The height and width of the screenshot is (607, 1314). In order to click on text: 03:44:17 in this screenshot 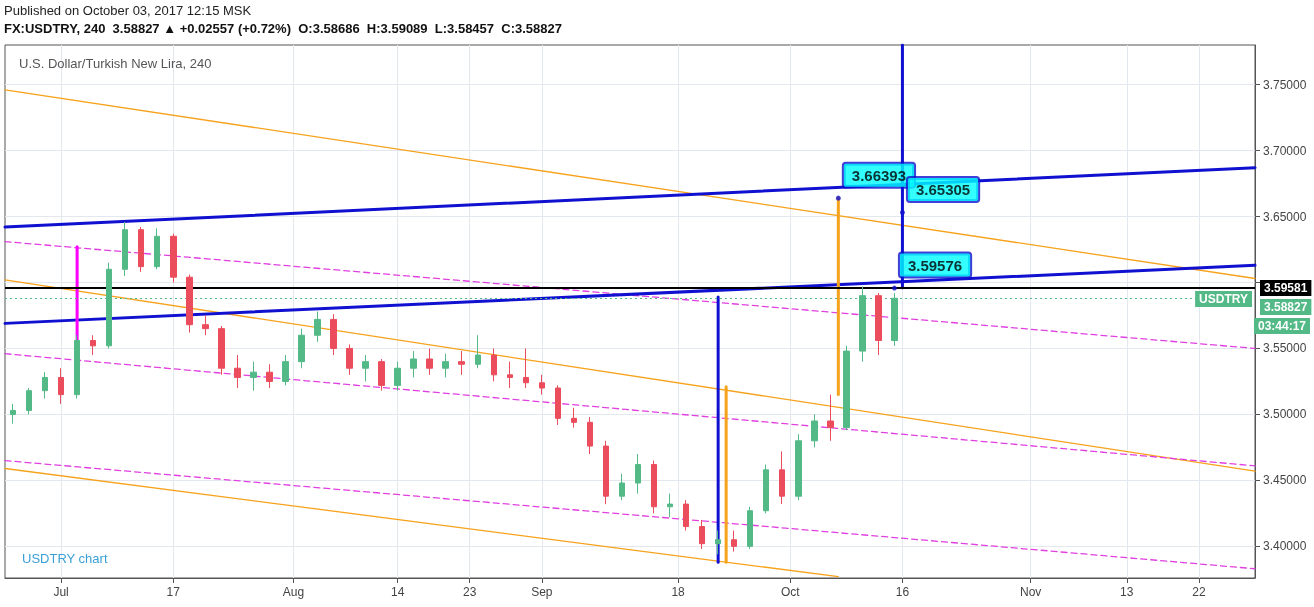, I will do `click(1282, 326)`.